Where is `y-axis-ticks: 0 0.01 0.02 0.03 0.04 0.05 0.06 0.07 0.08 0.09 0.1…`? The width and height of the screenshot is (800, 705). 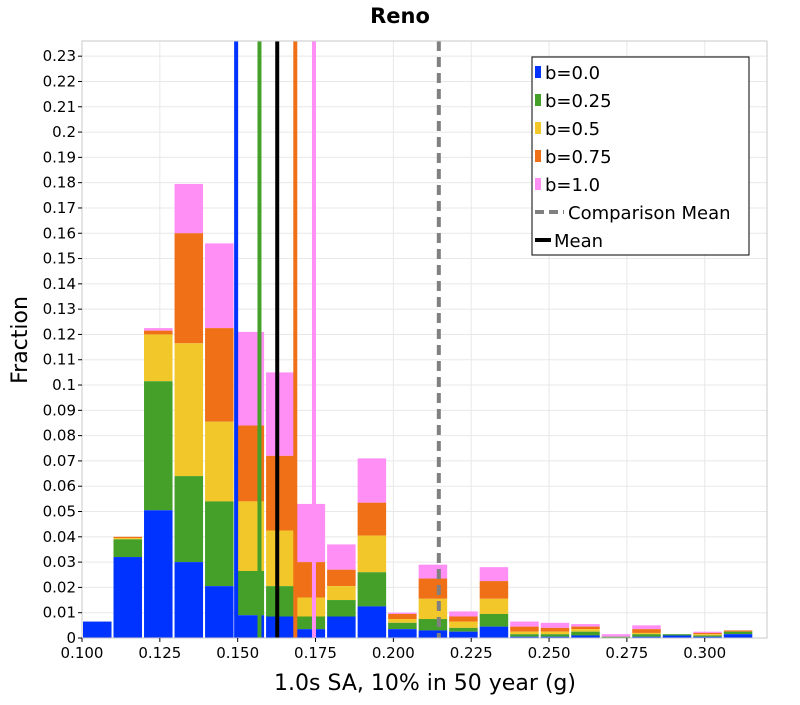
y-axis-ticks: 0 0.01 0.02 0.03 0.04 0.05 0.06 0.07 0.08 0.09 0.1… is located at coordinates (62, 347).